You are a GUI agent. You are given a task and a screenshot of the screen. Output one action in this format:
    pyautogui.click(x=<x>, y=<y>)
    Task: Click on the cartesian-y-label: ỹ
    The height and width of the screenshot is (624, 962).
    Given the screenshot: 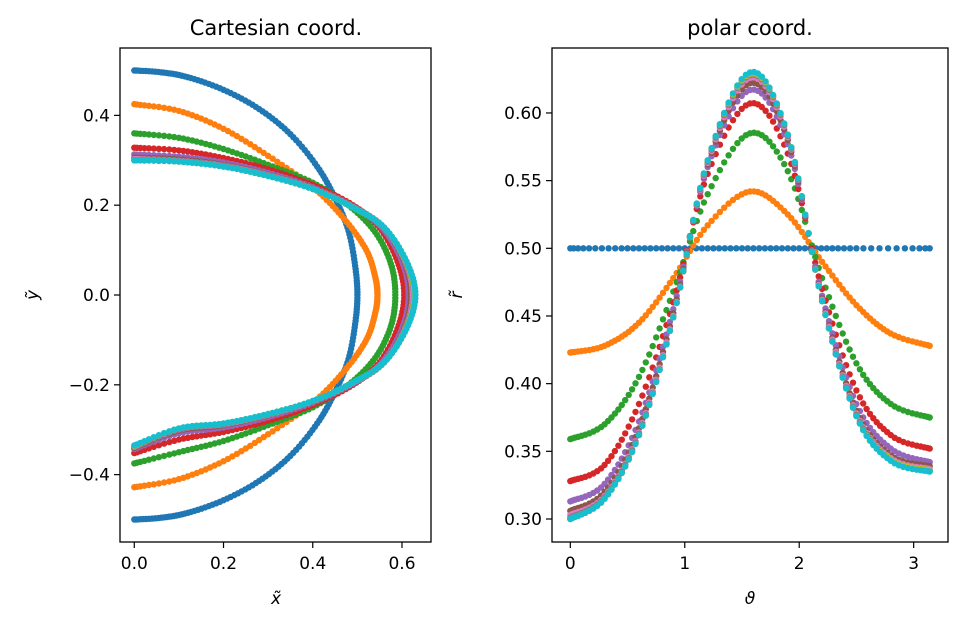 What is the action you would take?
    pyautogui.click(x=33, y=295)
    